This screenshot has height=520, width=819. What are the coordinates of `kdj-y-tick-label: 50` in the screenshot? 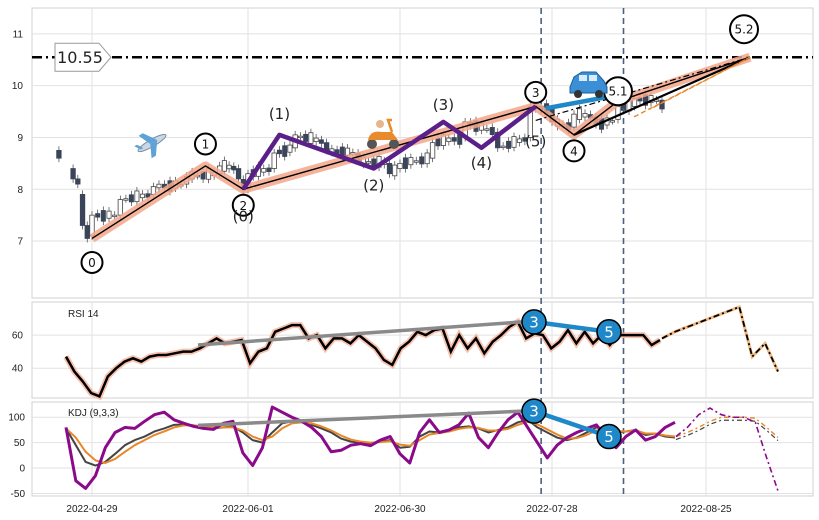 It's located at (20, 443).